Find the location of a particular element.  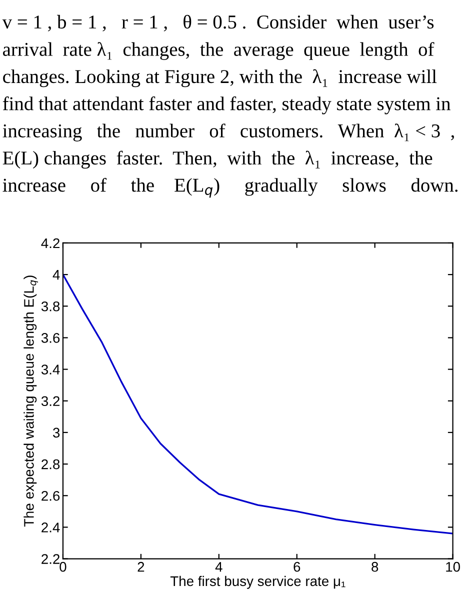

text: E(L) changes faster. Then, with the λ₁ increase, the is located at coordinates (217, 159).